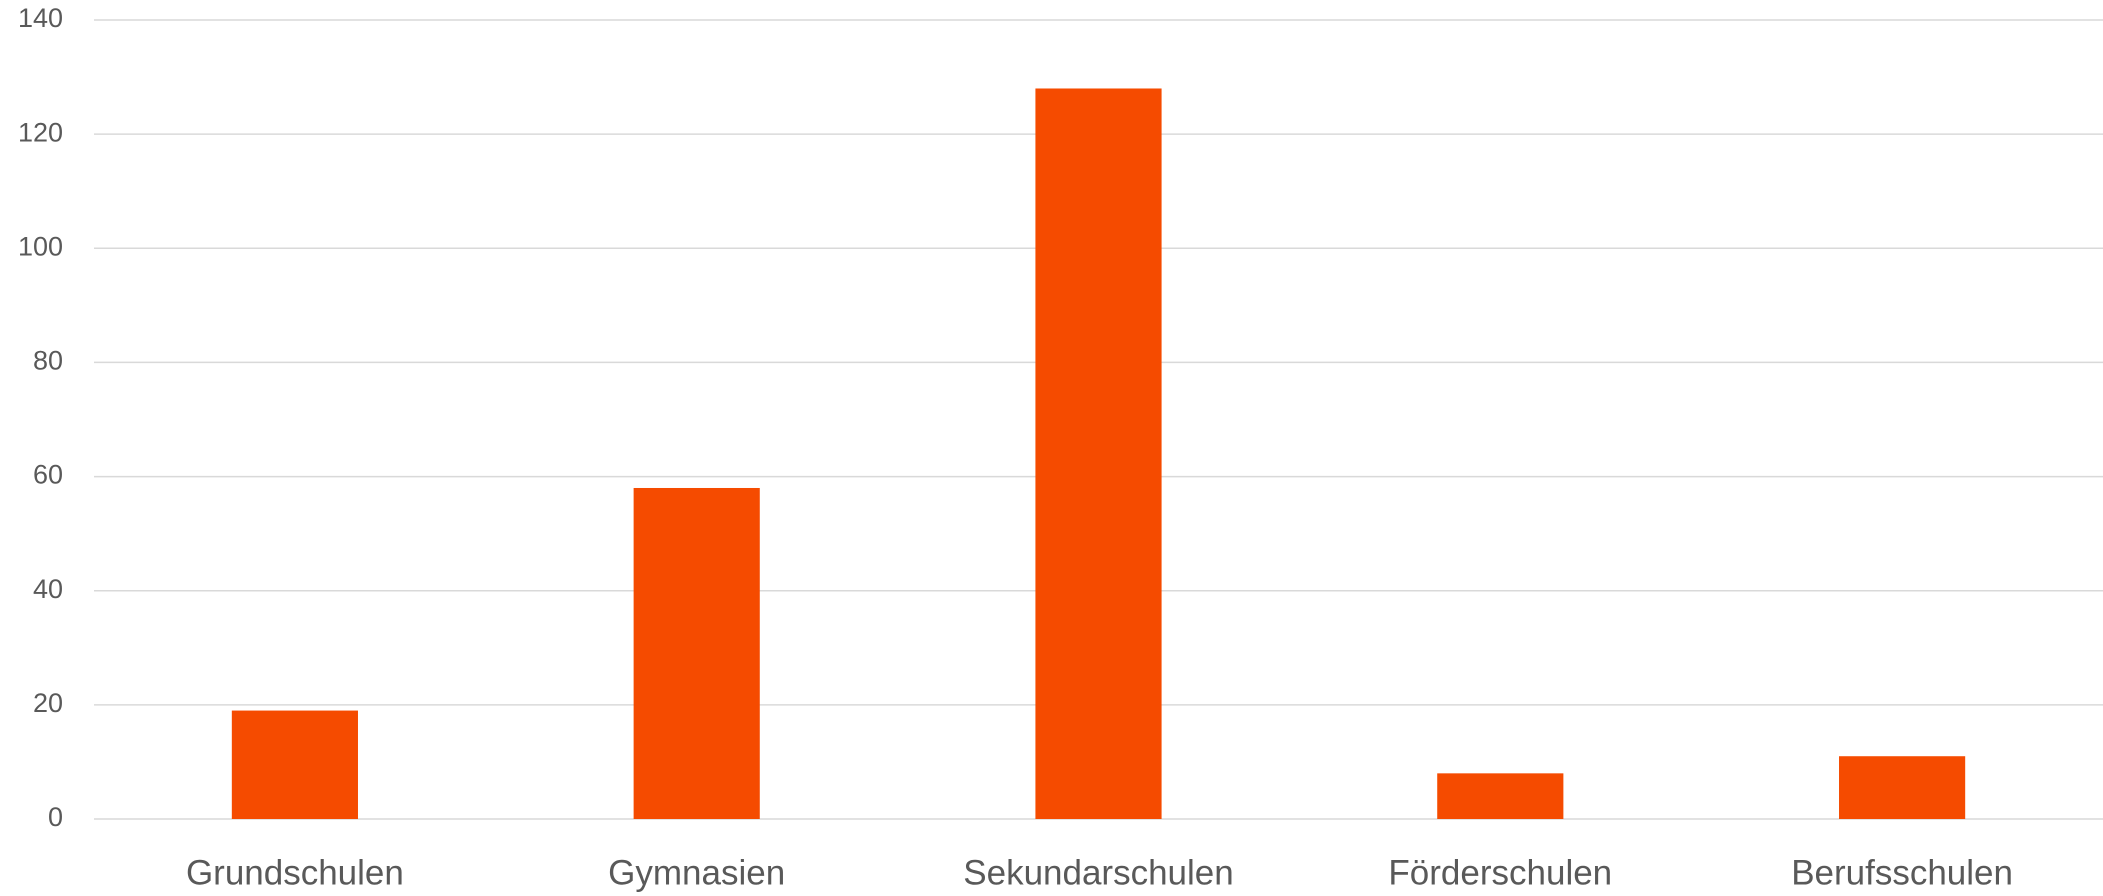 The height and width of the screenshot is (896, 2103). Describe the element at coordinates (55, 817) in the screenshot. I see `y-tick-label: 0` at that location.